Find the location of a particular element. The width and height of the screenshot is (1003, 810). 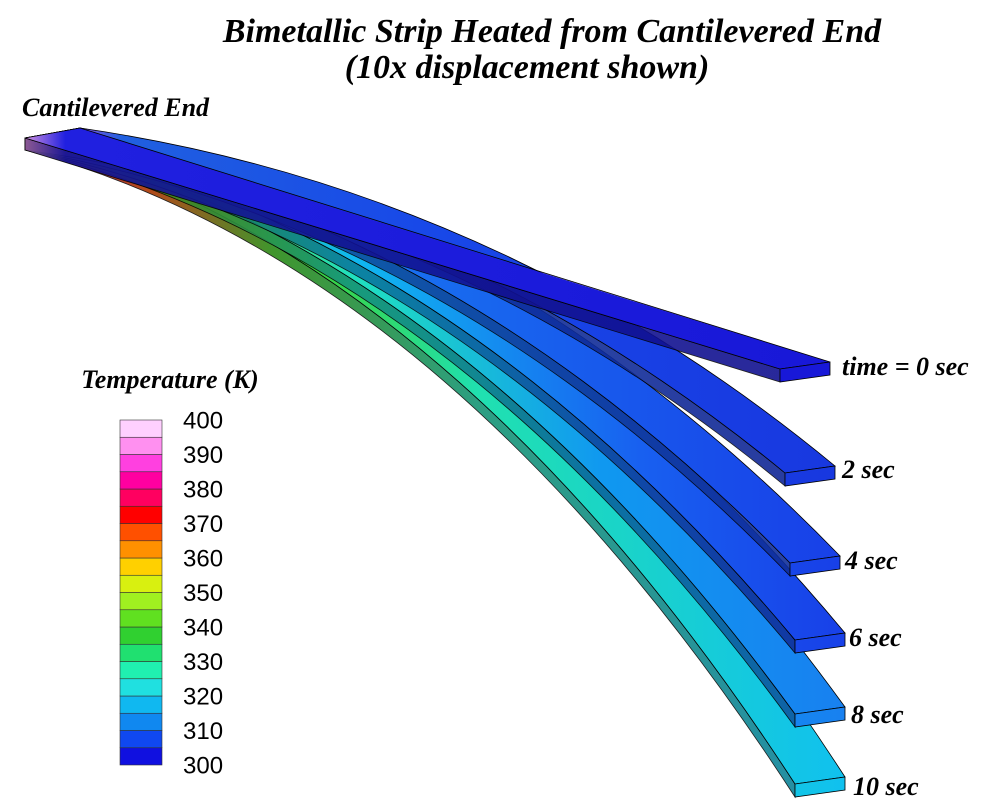

subtitle: (10x displacement shown) is located at coordinates (527, 67).